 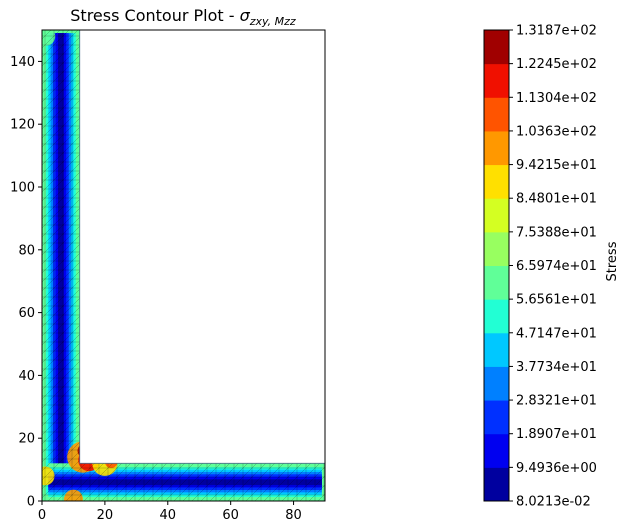 I want to click on y-tick-label: 120, so click(x=22, y=125).